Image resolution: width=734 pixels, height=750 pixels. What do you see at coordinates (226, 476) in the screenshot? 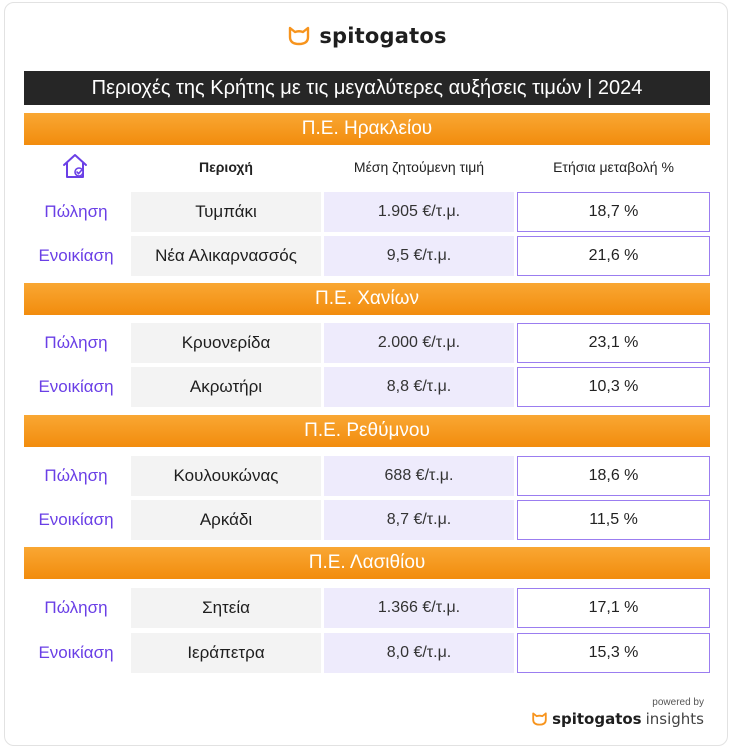
I see `row-area: Κουλουκώνας` at bounding box center [226, 476].